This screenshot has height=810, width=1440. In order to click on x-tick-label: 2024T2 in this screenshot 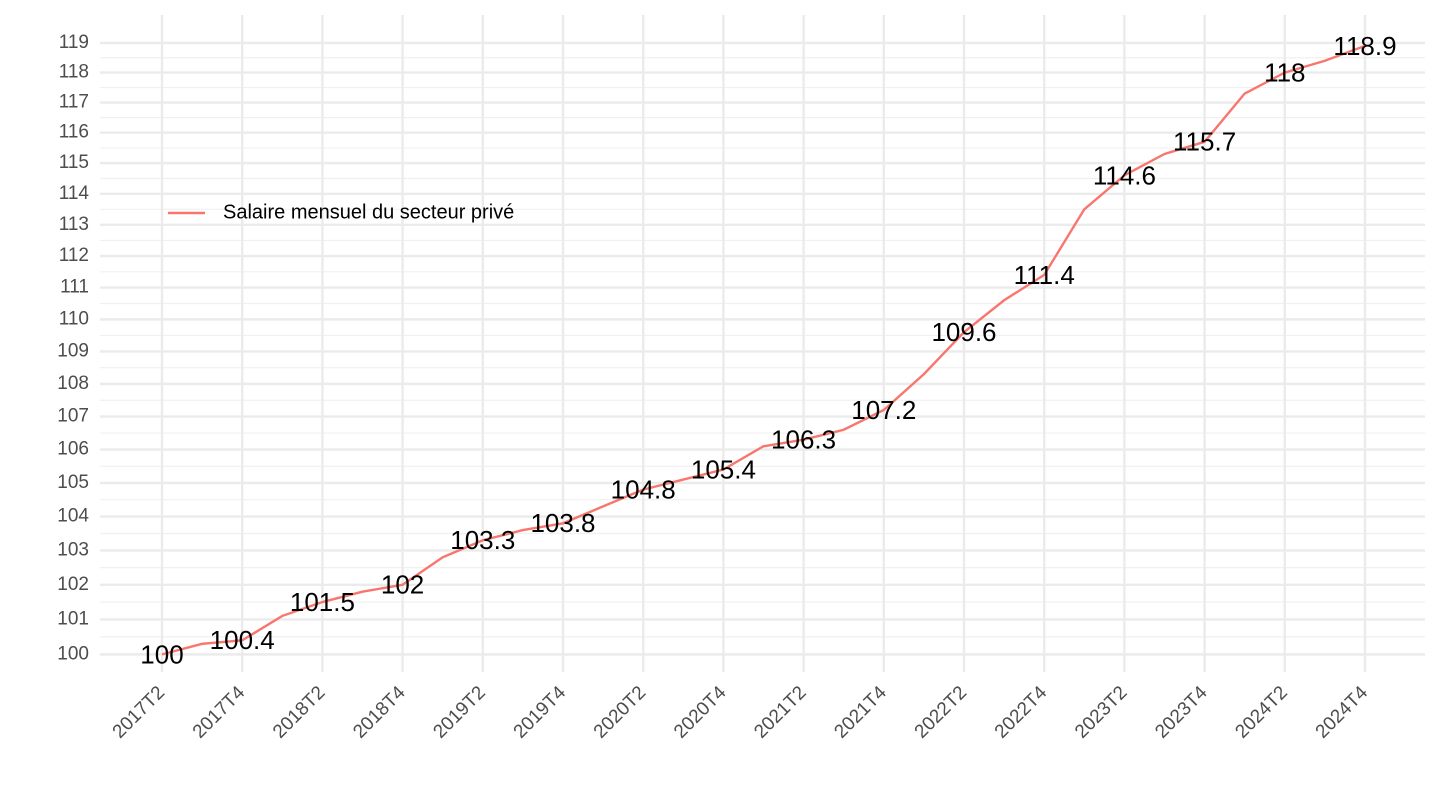, I will do `click(1261, 712)`.